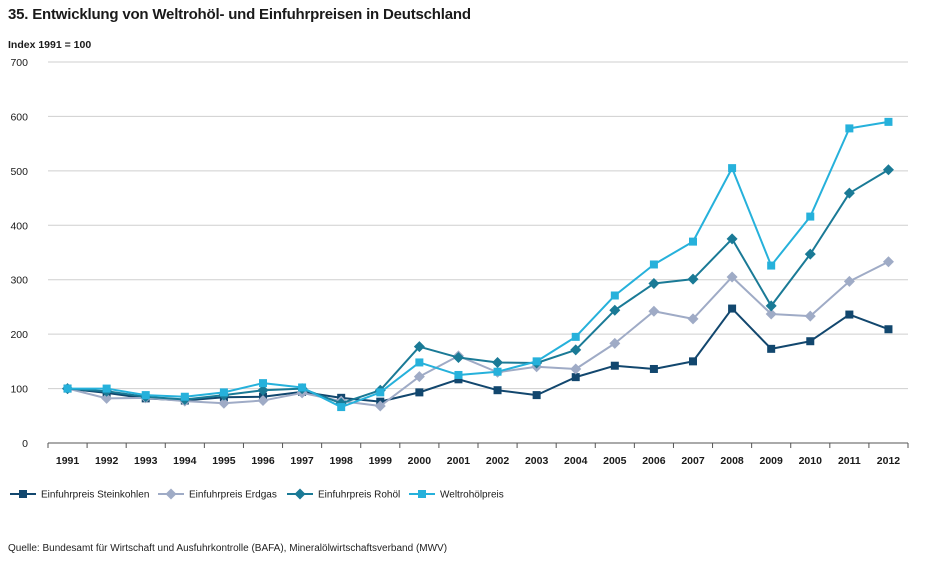 This screenshot has width=933, height=569. I want to click on x-tick-label: 2007, so click(693, 461).